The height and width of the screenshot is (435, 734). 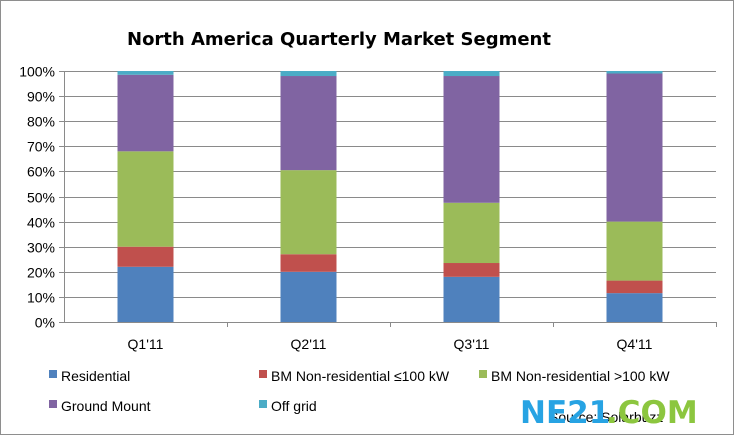 I want to click on watermark-text-domain: .COM, so click(x=652, y=413).